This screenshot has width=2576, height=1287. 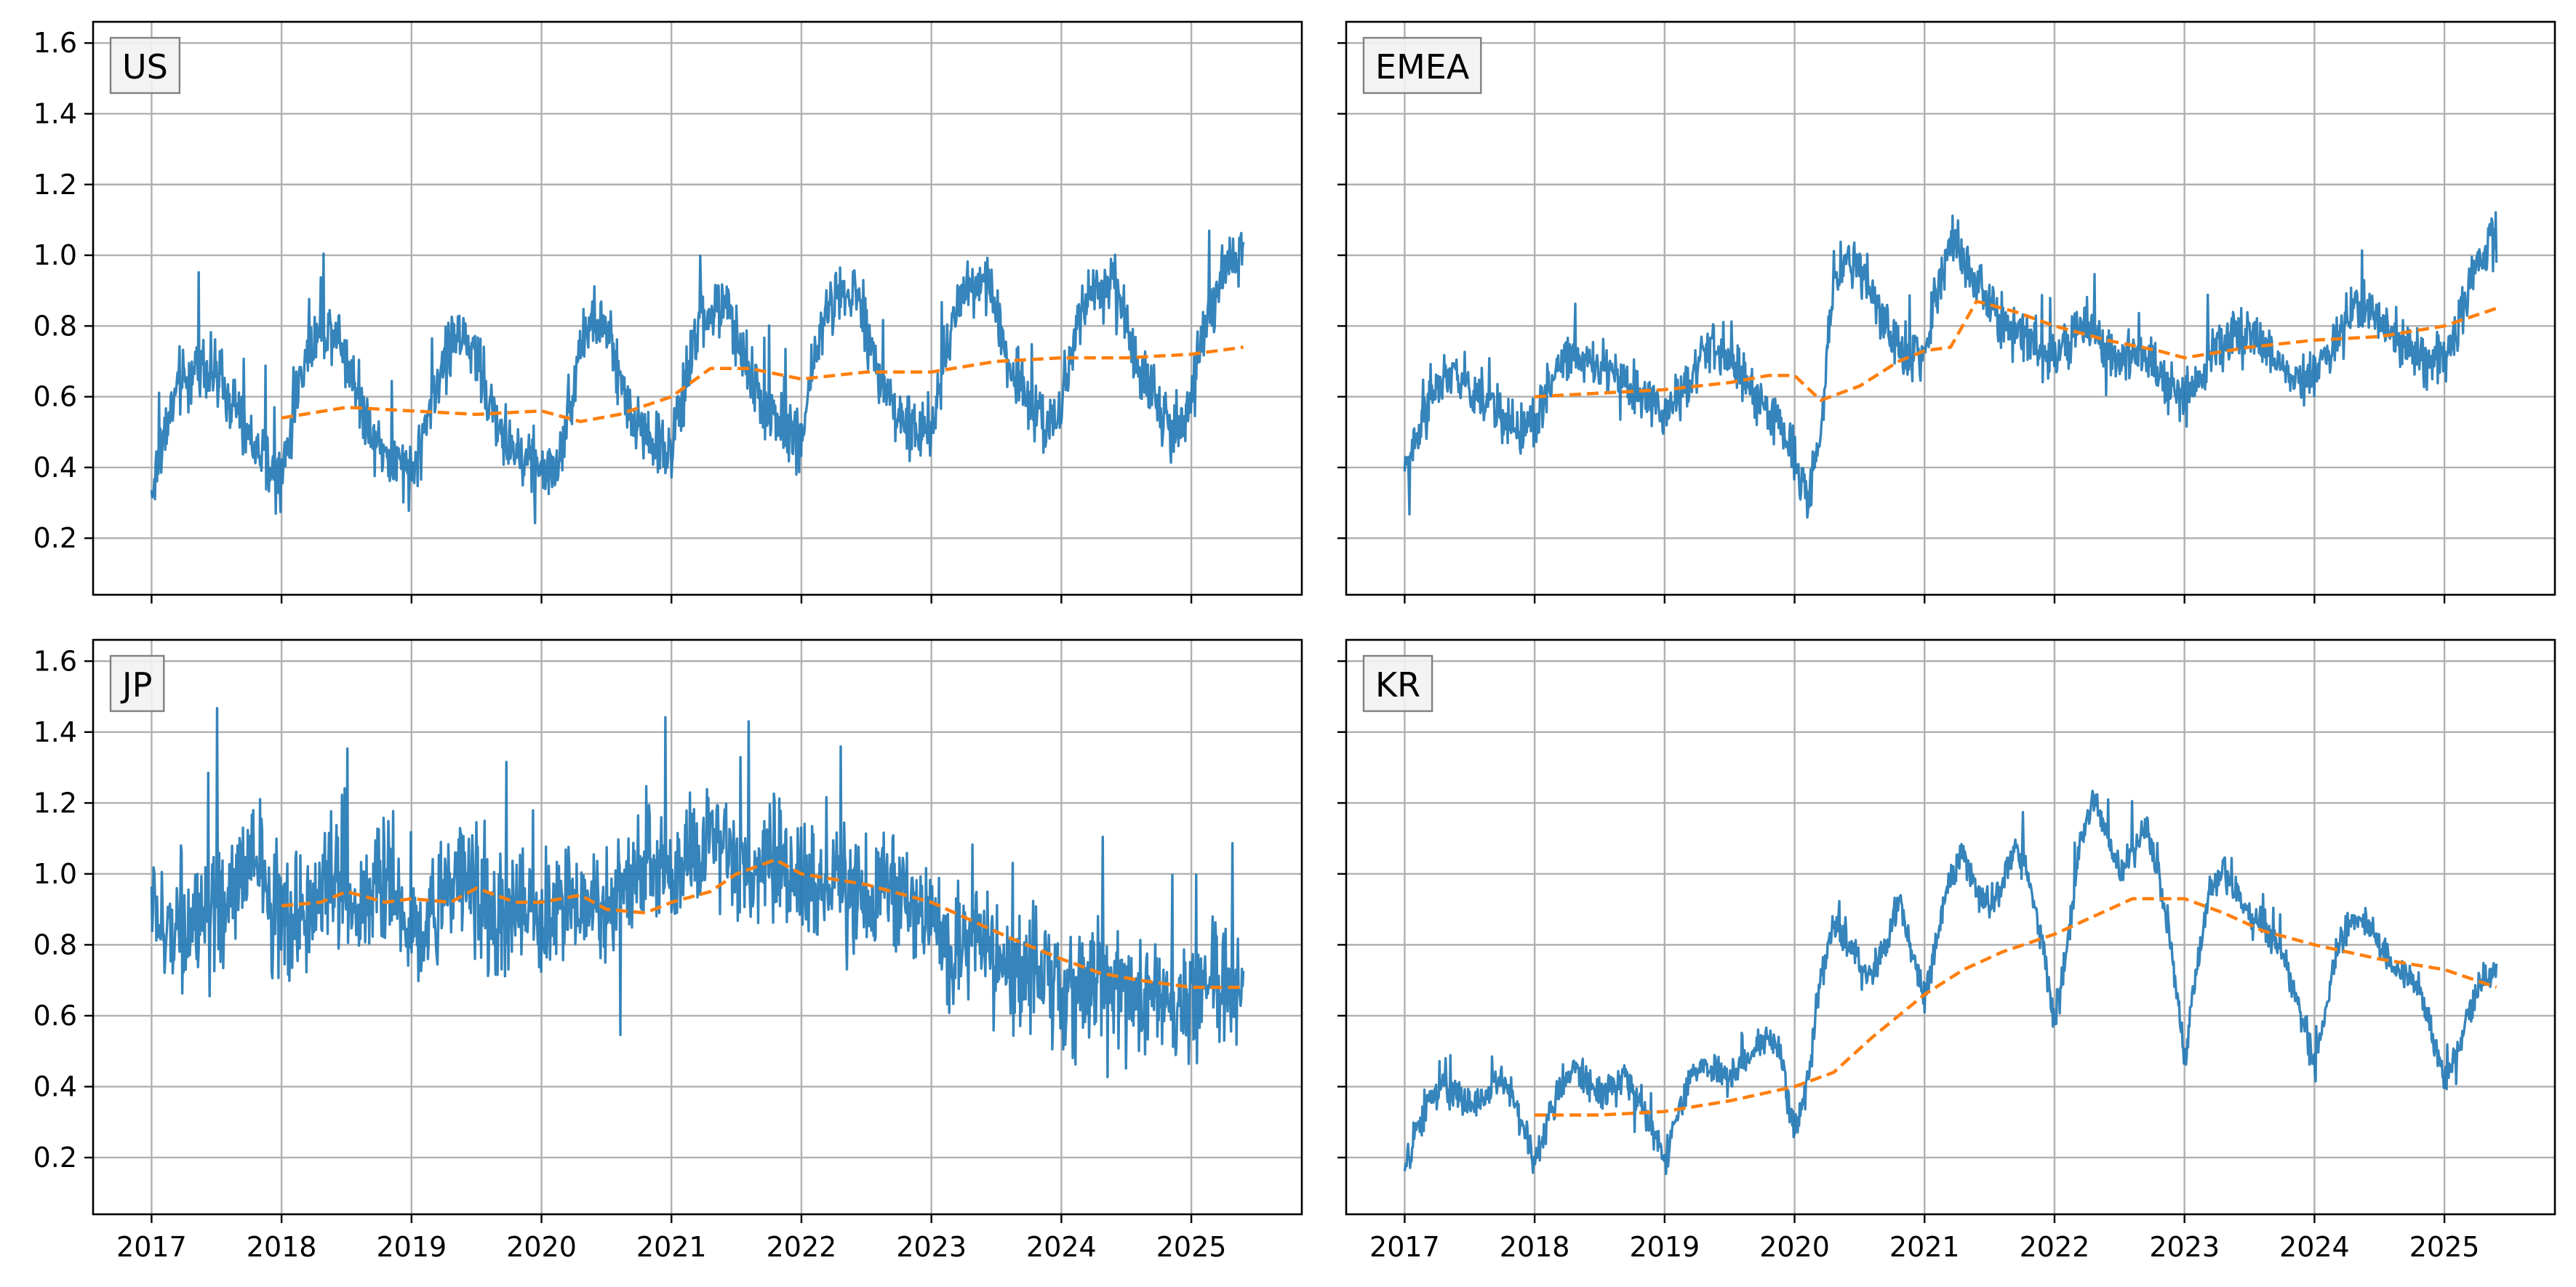 I want to click on panel-label: KR, so click(x=1397, y=683).